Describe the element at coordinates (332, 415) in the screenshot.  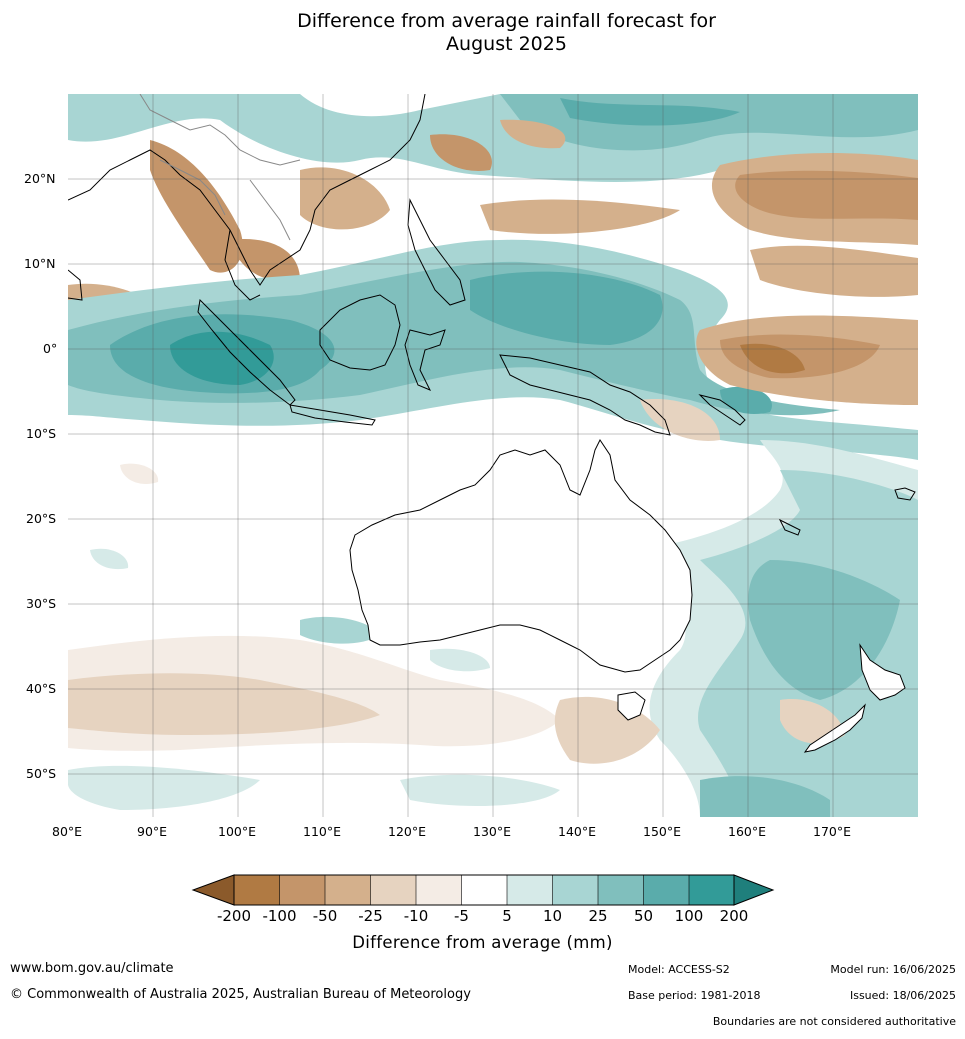
I see `java-outline` at that location.